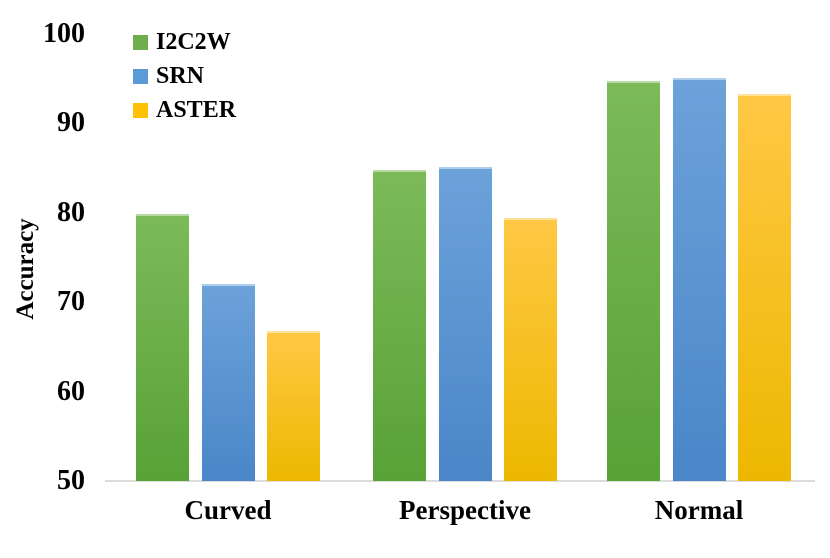 This screenshot has width=830, height=558. Describe the element at coordinates (228, 510) in the screenshot. I see `x-category-label: Curved` at that location.